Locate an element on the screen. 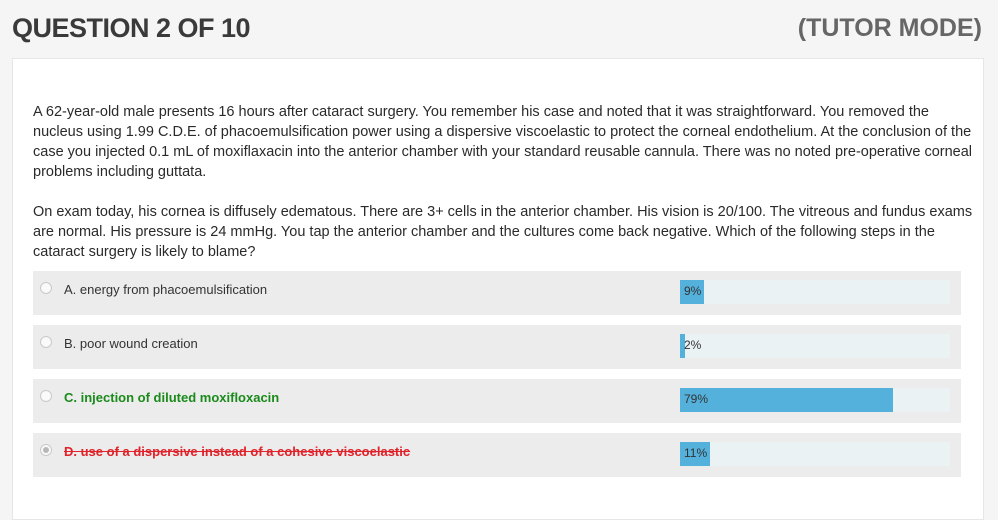 The height and width of the screenshot is (520, 998). answer-option-c: C. injection of diluted moxifloxacin 79% is located at coordinates (497, 401).